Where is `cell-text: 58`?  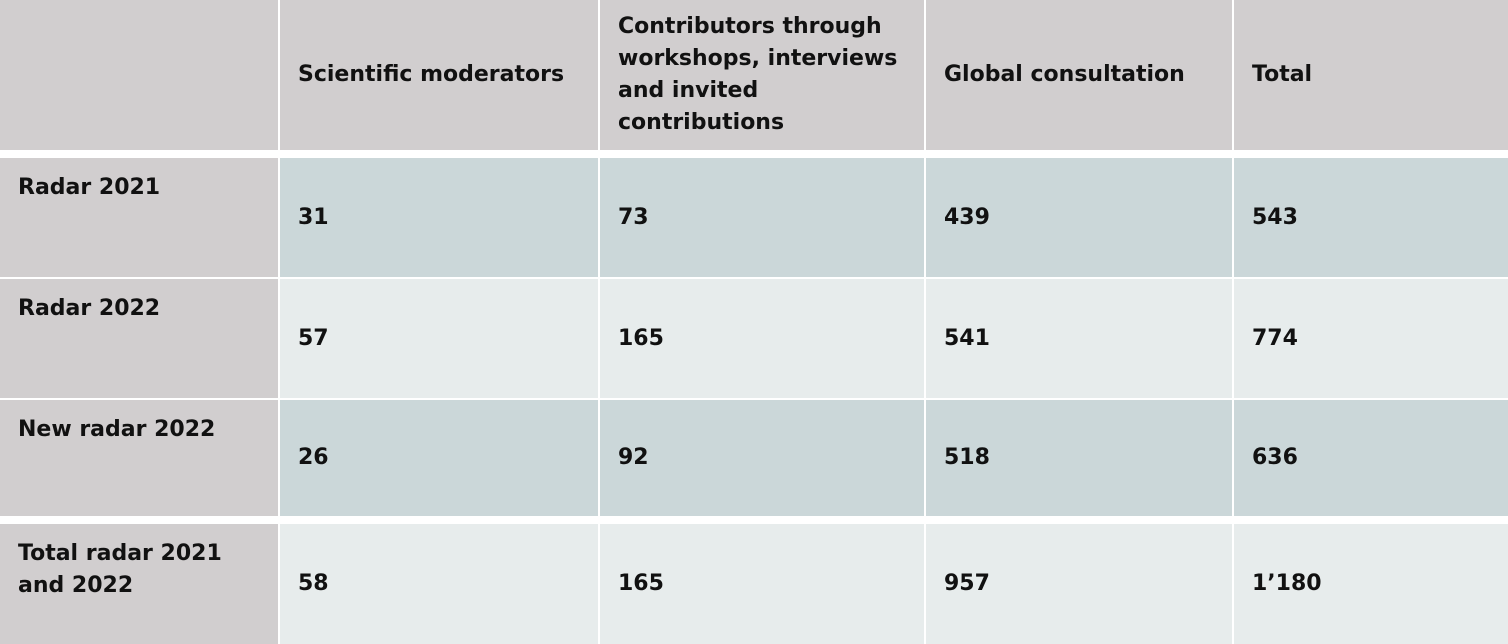
cell-text: 58 is located at coordinates (313, 583).